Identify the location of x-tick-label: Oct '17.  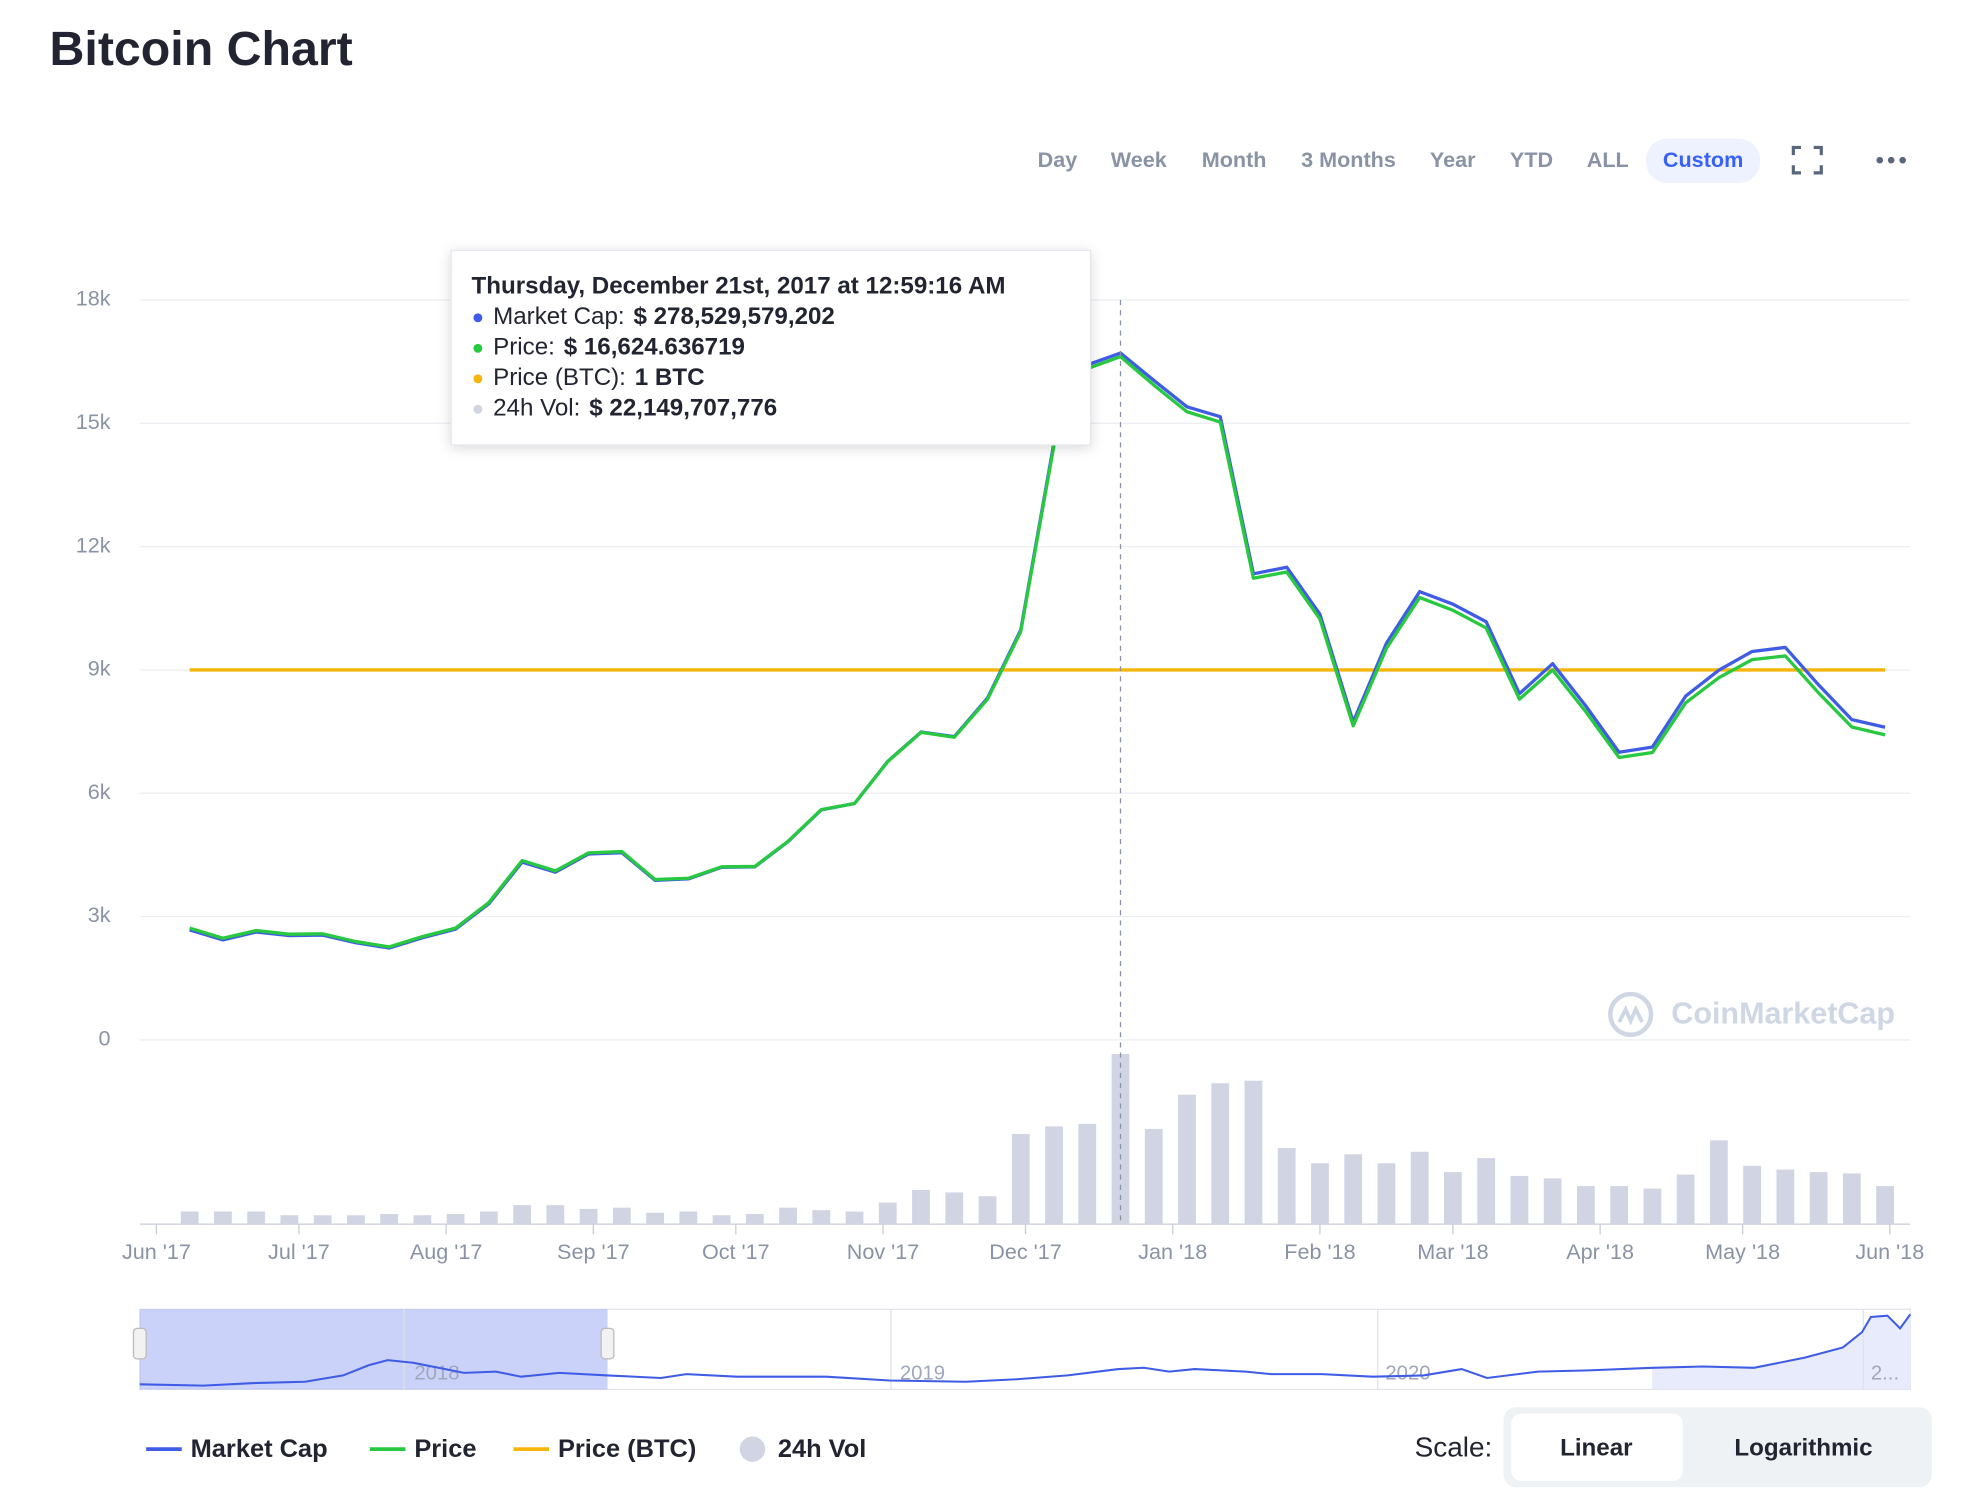
(736, 1251).